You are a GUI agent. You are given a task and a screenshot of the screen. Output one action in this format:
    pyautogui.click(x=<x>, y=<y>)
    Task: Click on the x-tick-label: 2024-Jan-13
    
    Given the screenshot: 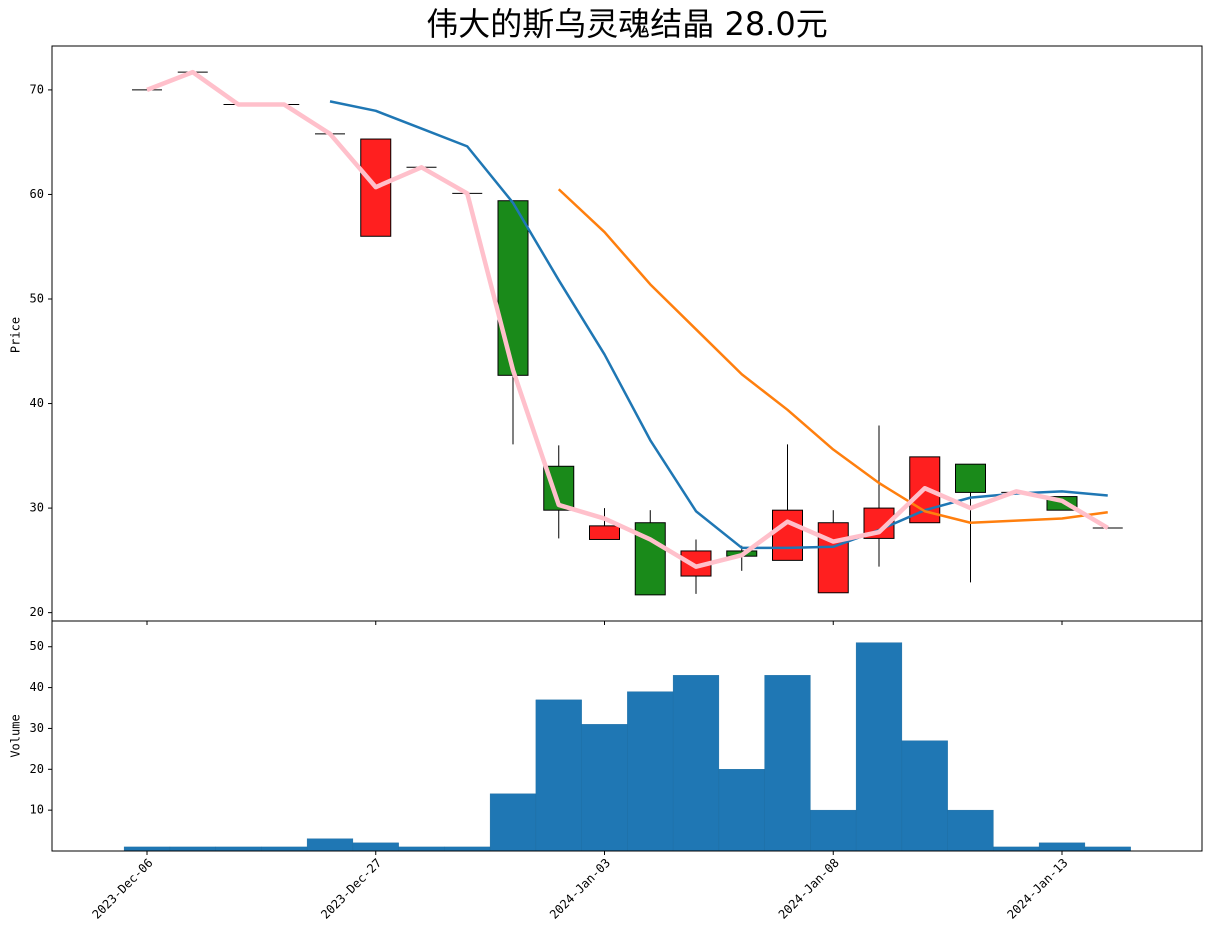 What is the action you would take?
    pyautogui.click(x=1037, y=889)
    